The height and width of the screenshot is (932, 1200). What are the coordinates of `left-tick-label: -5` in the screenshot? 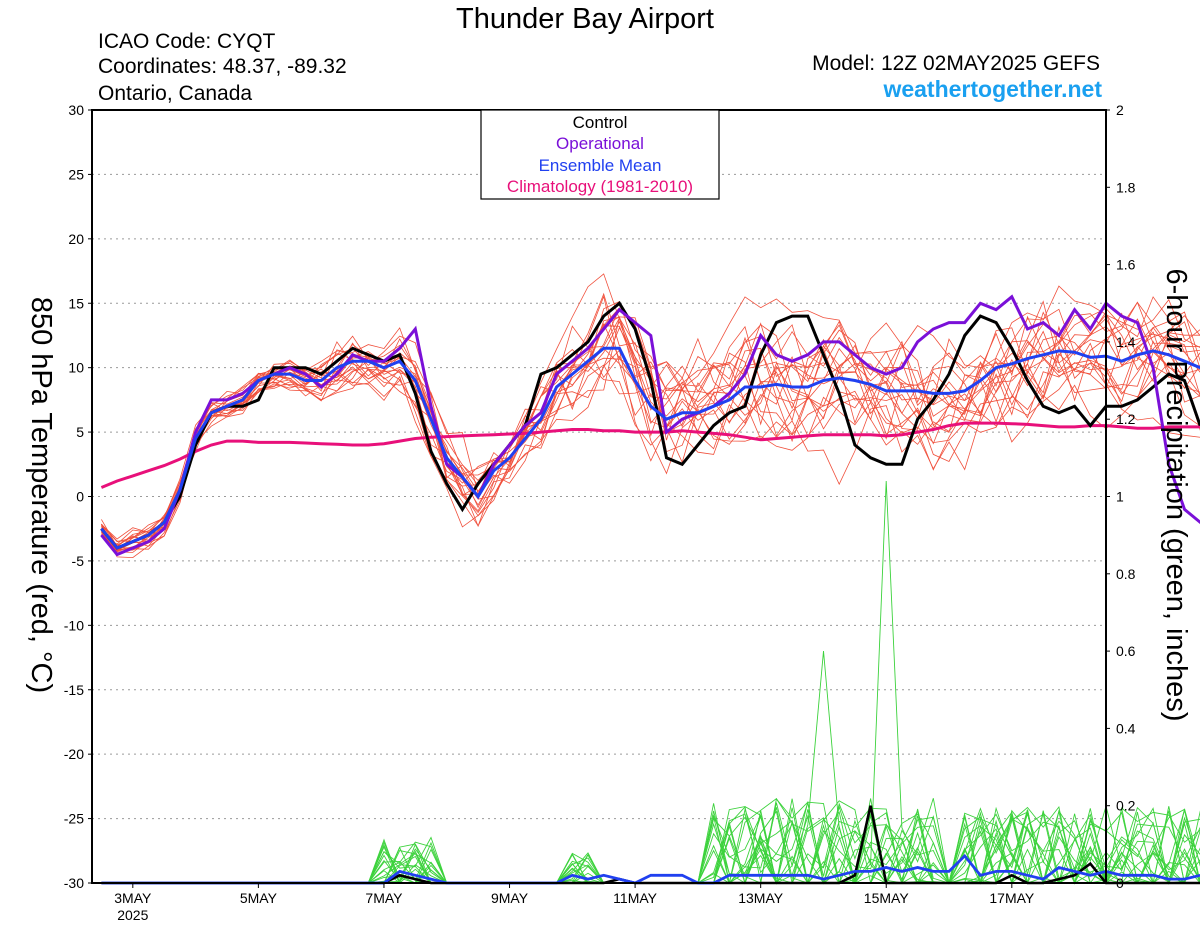 It's located at (78, 561).